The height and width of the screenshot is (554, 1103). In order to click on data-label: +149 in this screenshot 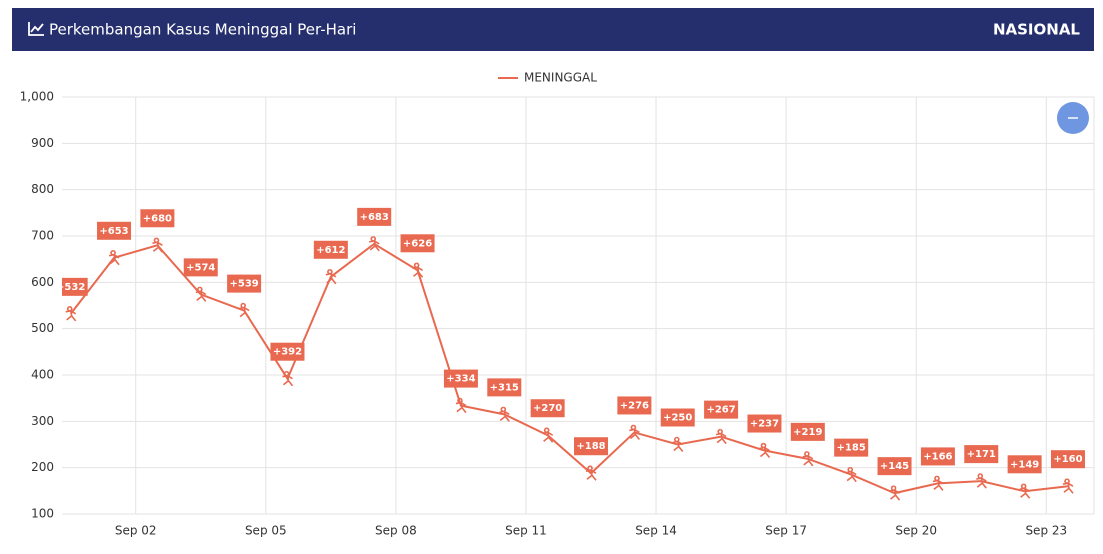, I will do `click(1024, 464)`.